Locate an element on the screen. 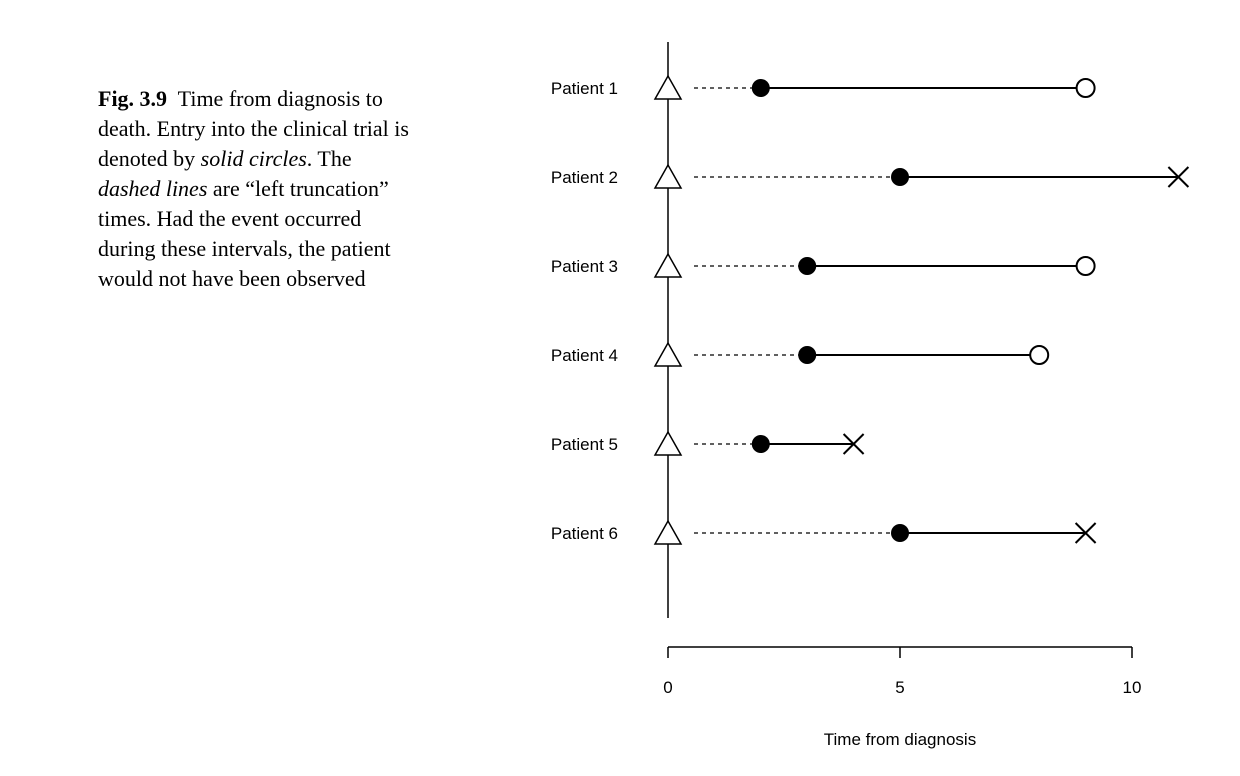 The height and width of the screenshot is (776, 1240). patient-label: Patient 3 is located at coordinates (584, 266).